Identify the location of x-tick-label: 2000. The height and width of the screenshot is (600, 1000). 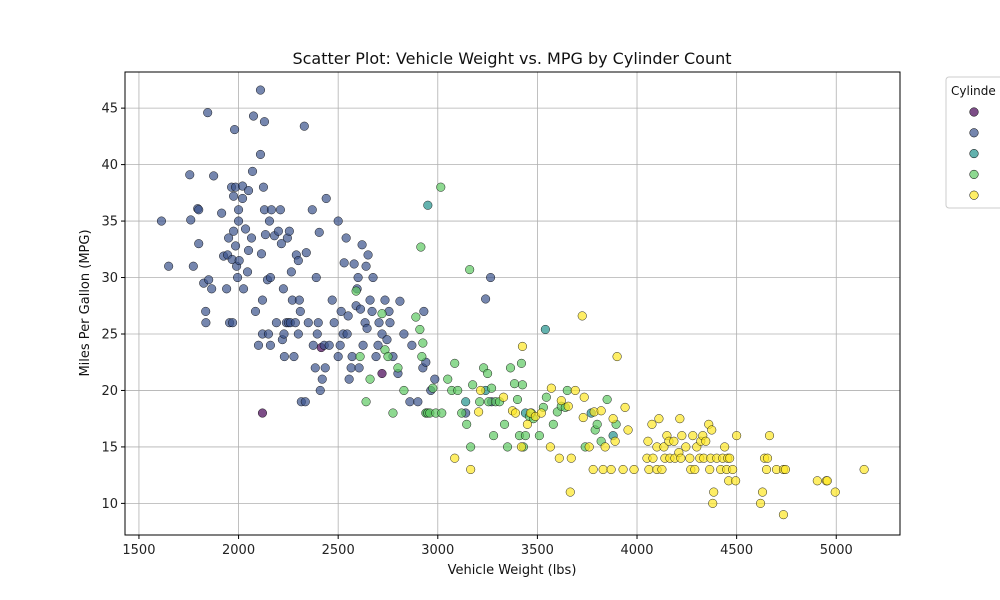
(238, 550).